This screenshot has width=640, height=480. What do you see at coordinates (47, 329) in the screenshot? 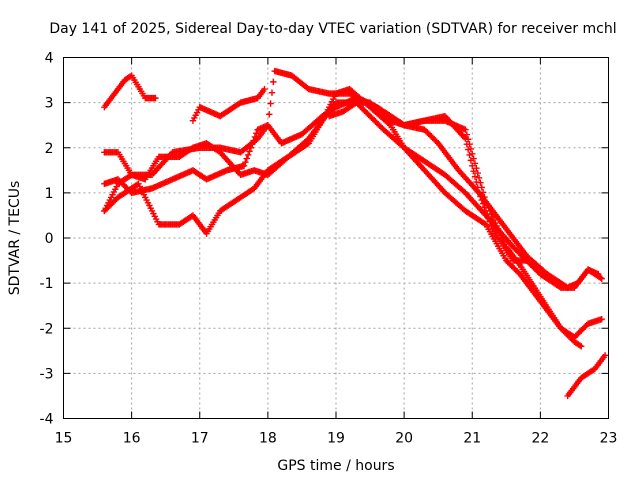
I see `y-tick-label: -2` at bounding box center [47, 329].